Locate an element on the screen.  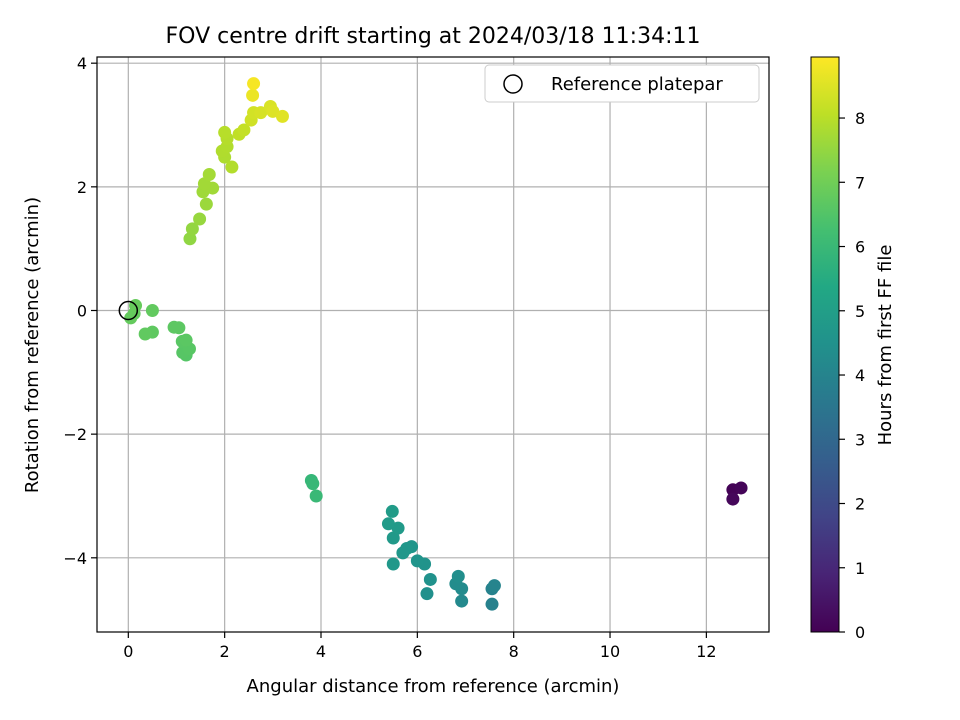
colorbar-label: Hours from first FF file is located at coordinates (885, 345).